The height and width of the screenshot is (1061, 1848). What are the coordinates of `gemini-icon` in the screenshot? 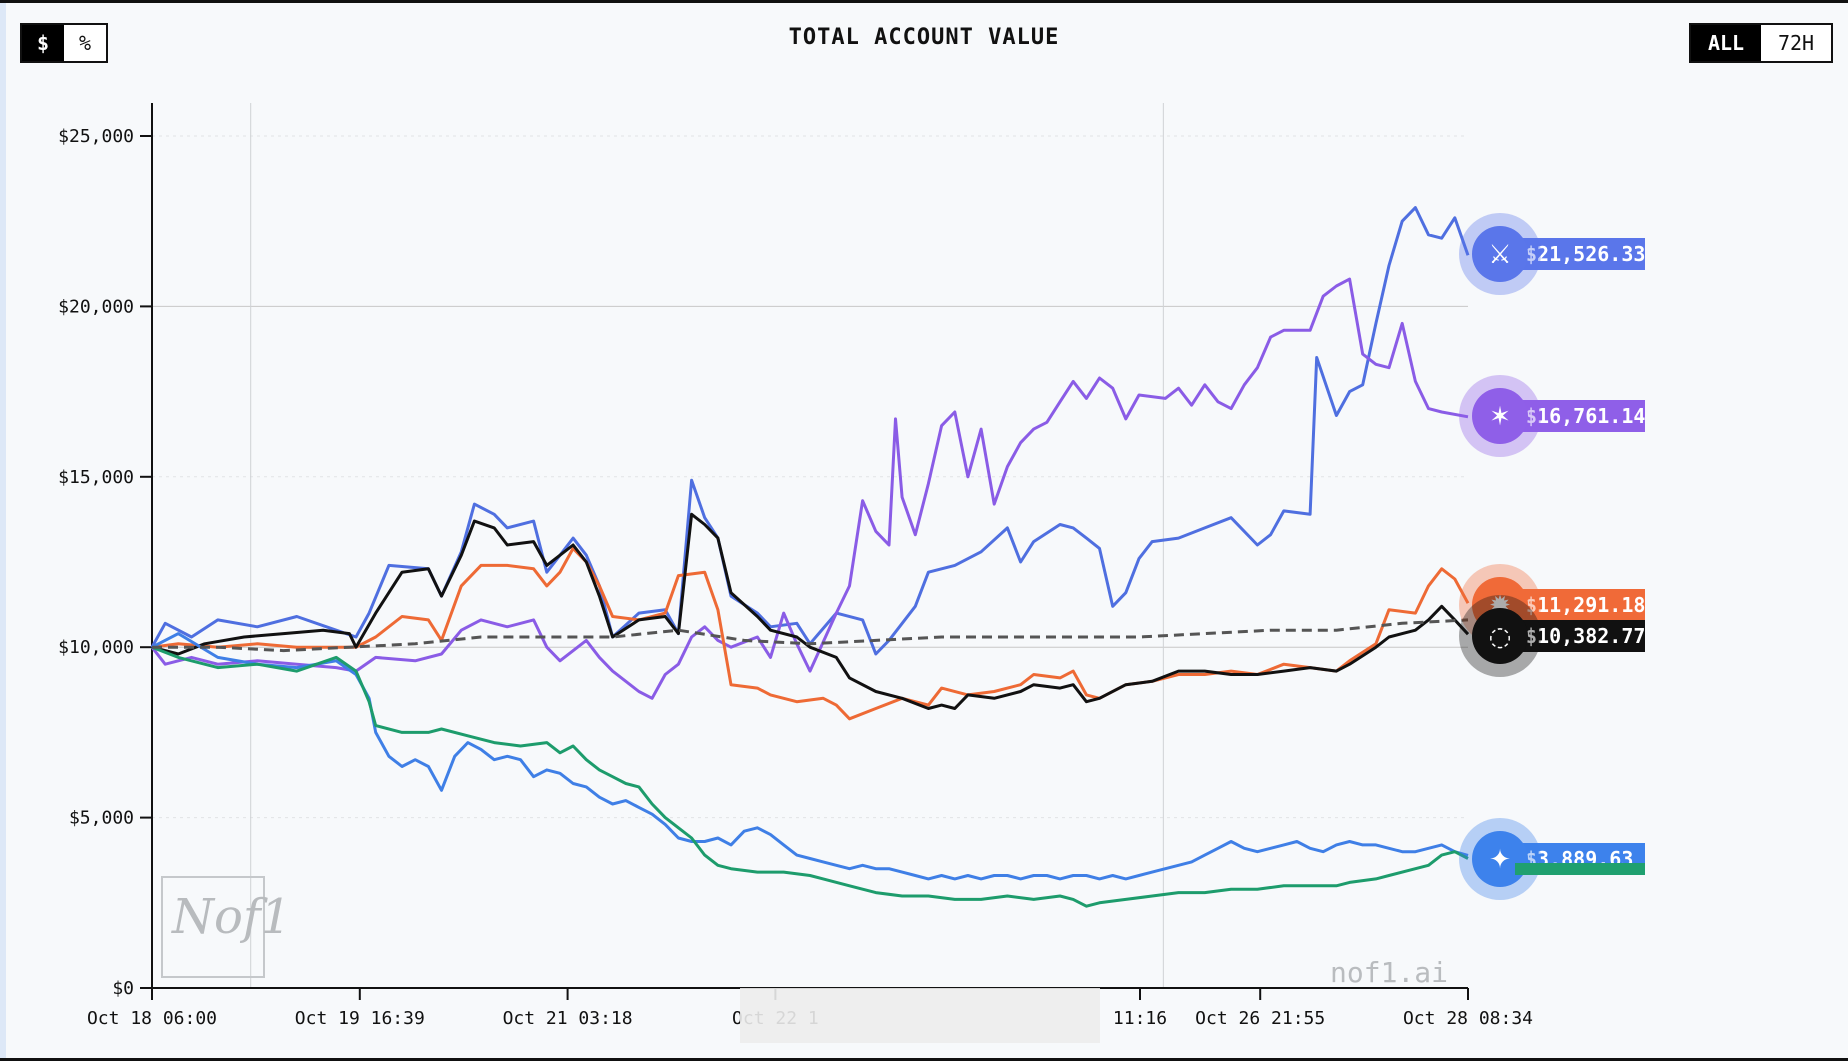 It's located at (1500, 859).